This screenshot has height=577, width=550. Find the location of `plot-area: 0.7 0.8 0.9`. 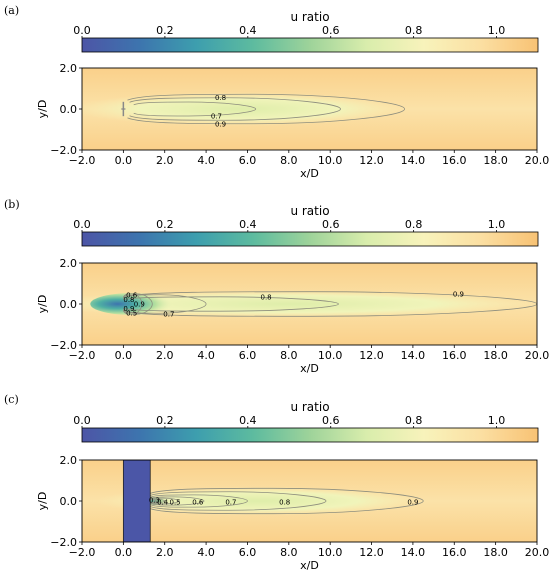

plot-area: 0.7 0.8 0.9 is located at coordinates (309, 109).